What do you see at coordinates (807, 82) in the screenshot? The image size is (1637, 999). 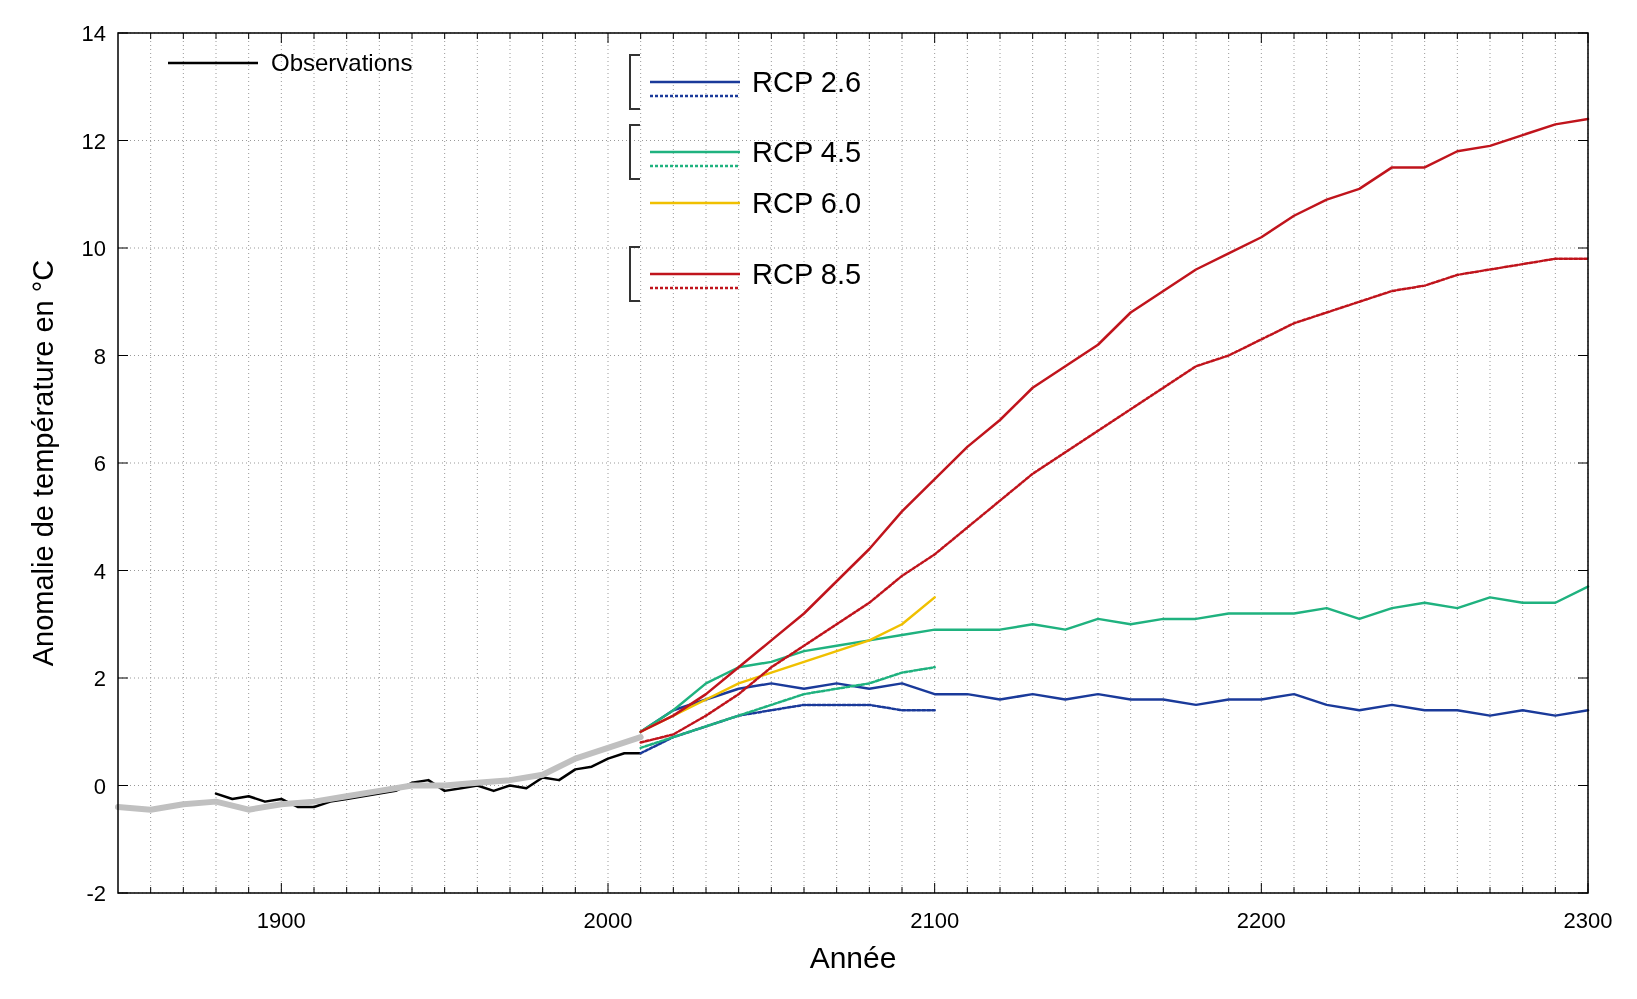 I see `legend-label: RCP 2.6` at bounding box center [807, 82].